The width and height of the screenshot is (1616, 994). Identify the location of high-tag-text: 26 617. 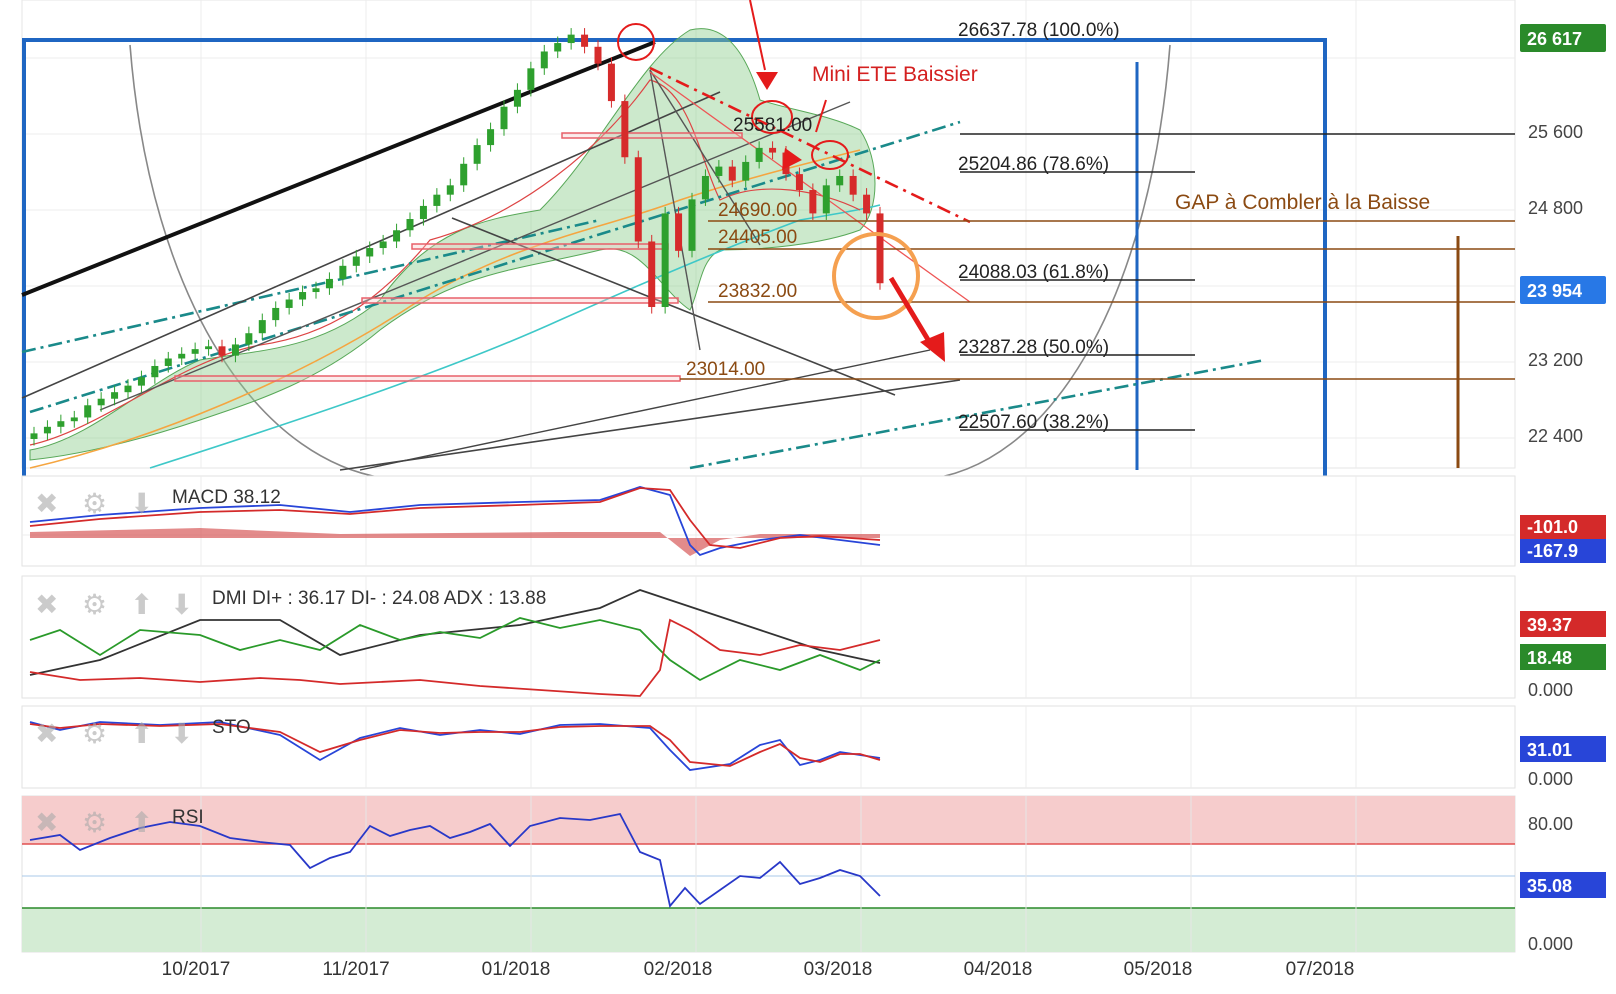
(1554, 39).